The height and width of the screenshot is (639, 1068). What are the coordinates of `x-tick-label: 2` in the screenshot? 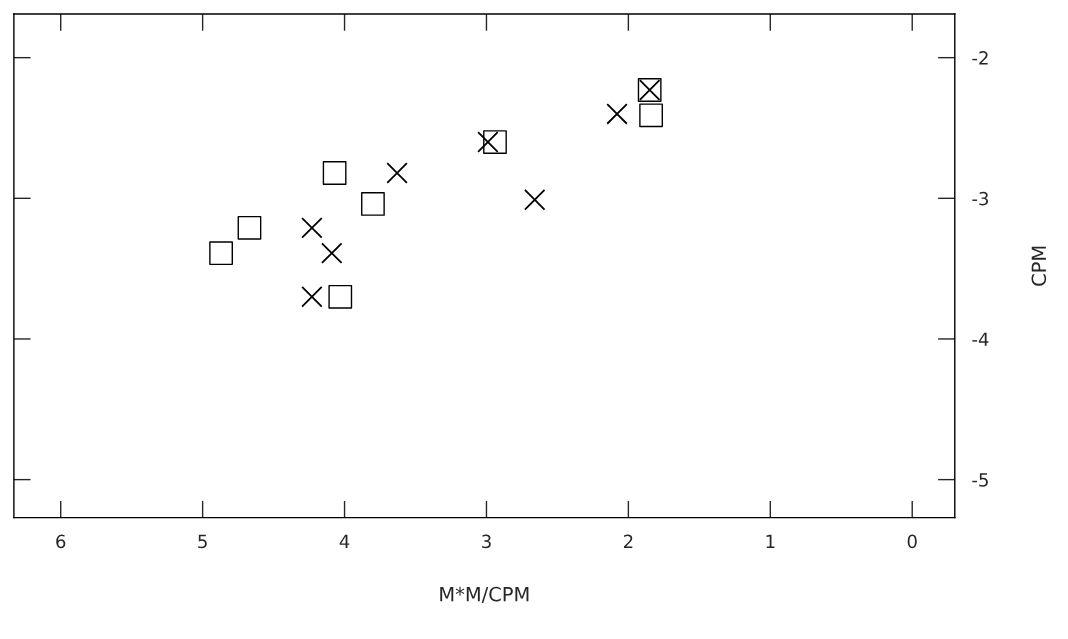 It's located at (628, 541).